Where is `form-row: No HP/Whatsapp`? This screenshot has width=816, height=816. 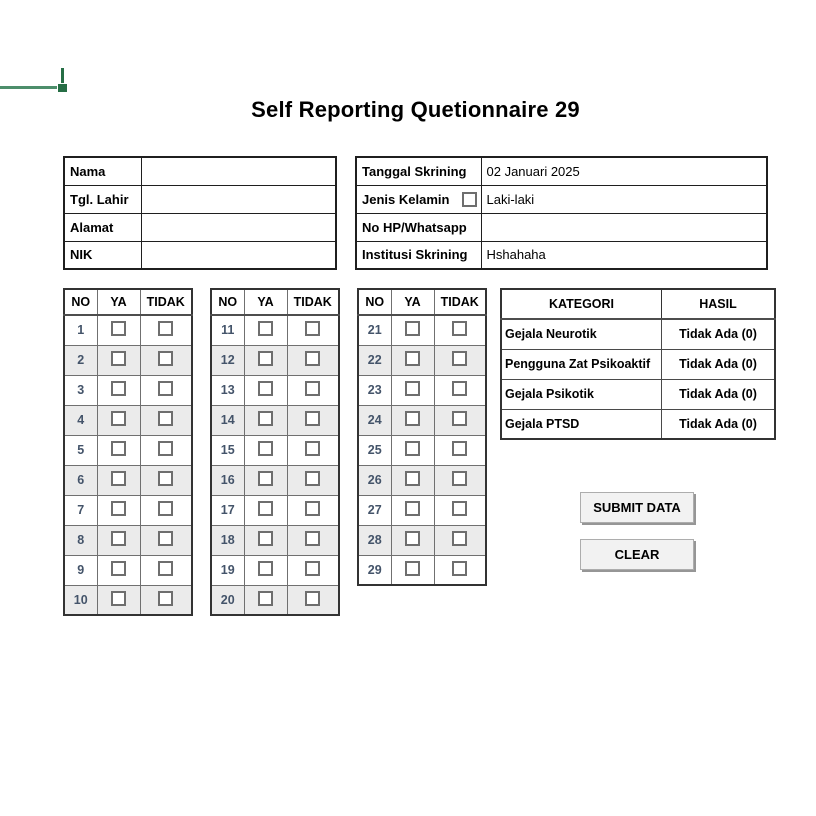 form-row: No HP/Whatsapp is located at coordinates (561, 227).